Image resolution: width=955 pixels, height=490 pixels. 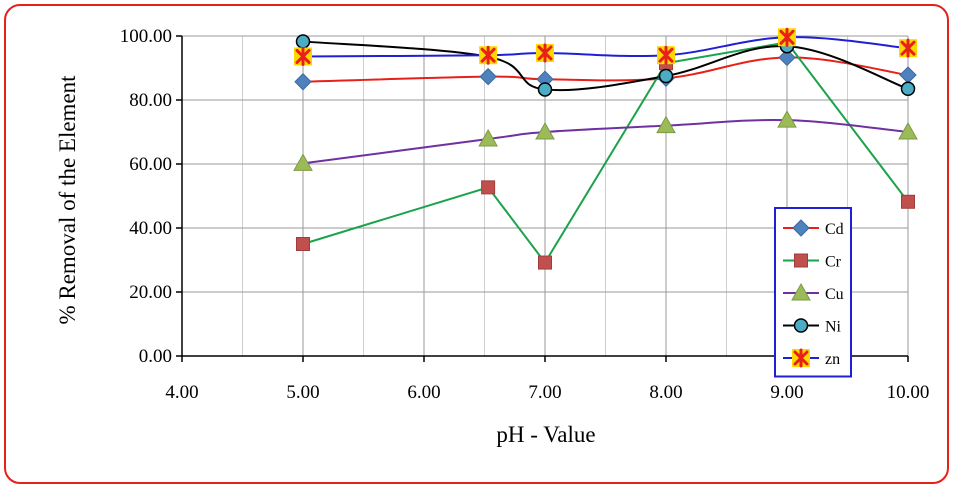 I want to click on y-tick-label: 60.00, so click(x=150, y=164).